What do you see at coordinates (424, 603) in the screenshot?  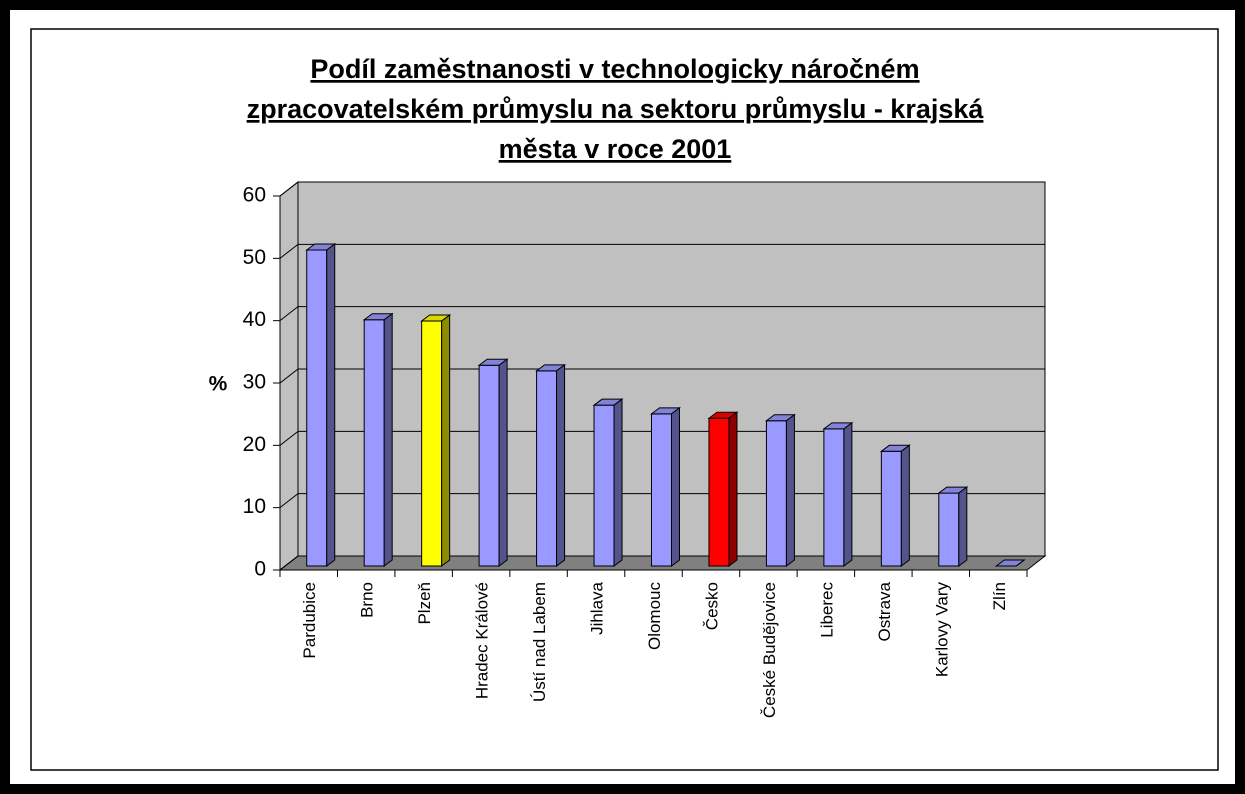 I see `x-tick-label: Plzeň` at bounding box center [424, 603].